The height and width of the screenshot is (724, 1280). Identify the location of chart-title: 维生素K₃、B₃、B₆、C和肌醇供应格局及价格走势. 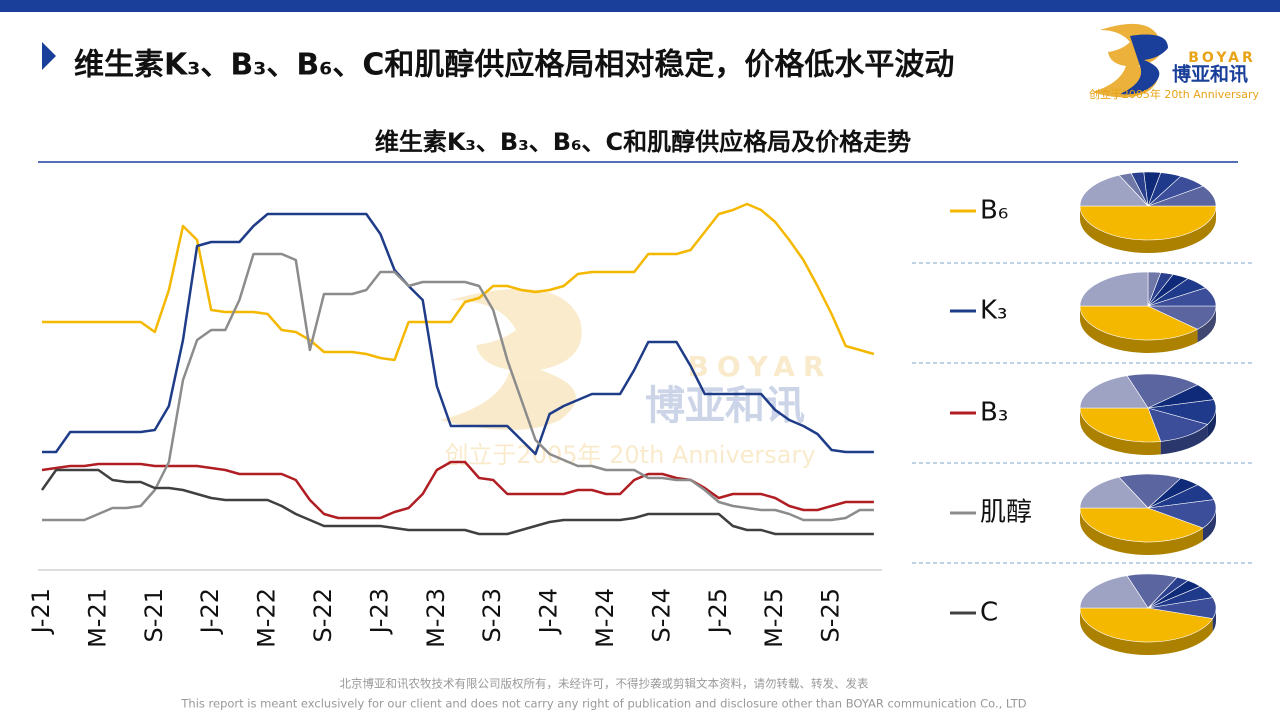
(643, 142).